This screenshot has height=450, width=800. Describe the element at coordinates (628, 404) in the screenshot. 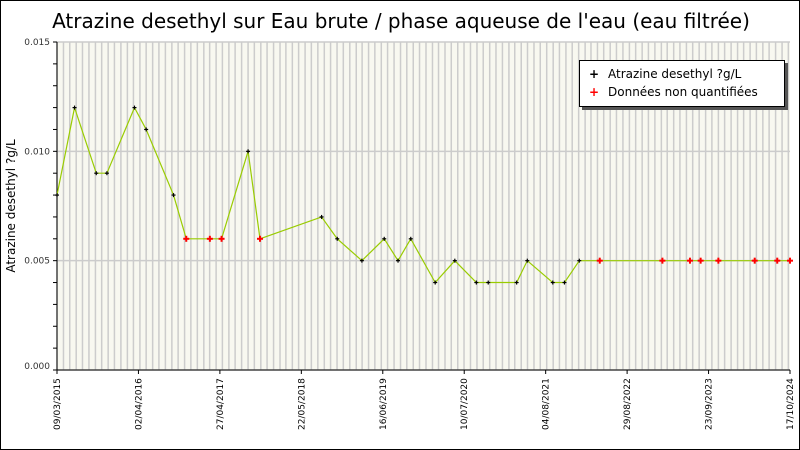

I see `x-tick-label: 29/08/2022` at that location.